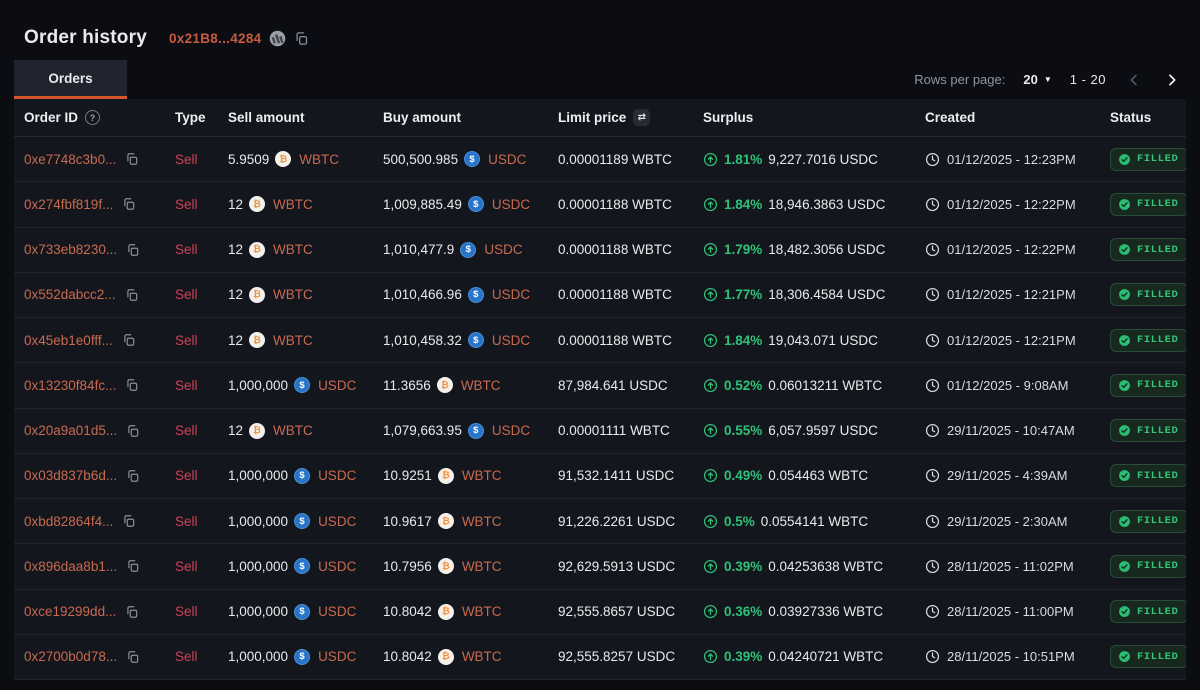 This screenshot has height=690, width=1200. Describe the element at coordinates (1134, 80) in the screenshot. I see `prev-page-button` at that location.